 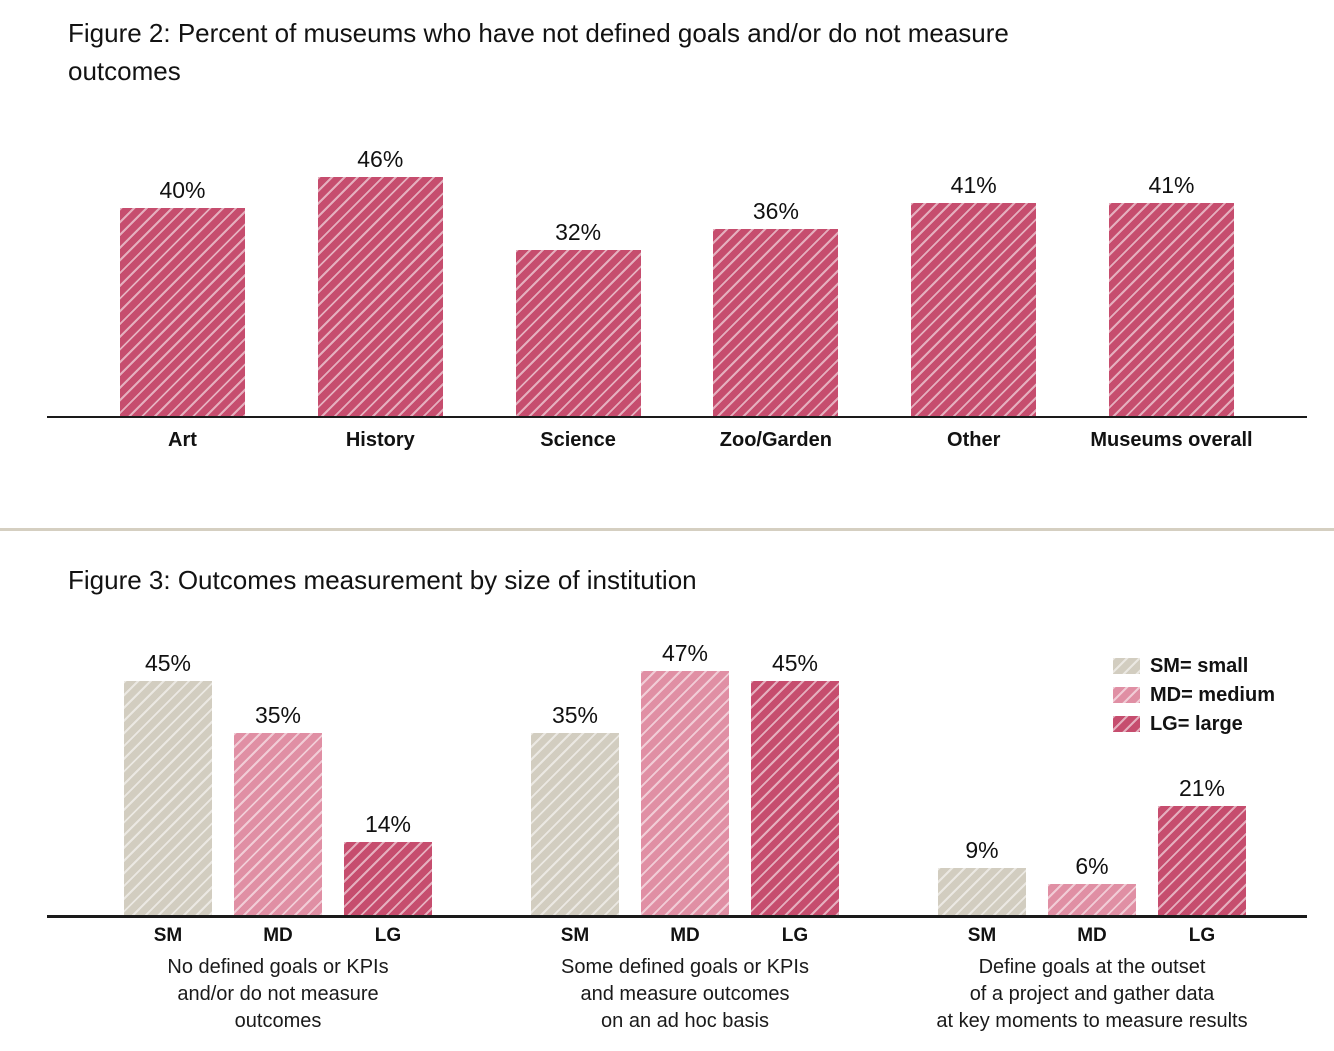 What do you see at coordinates (278, 824) in the screenshot?
I see `bar-g1-md` at bounding box center [278, 824].